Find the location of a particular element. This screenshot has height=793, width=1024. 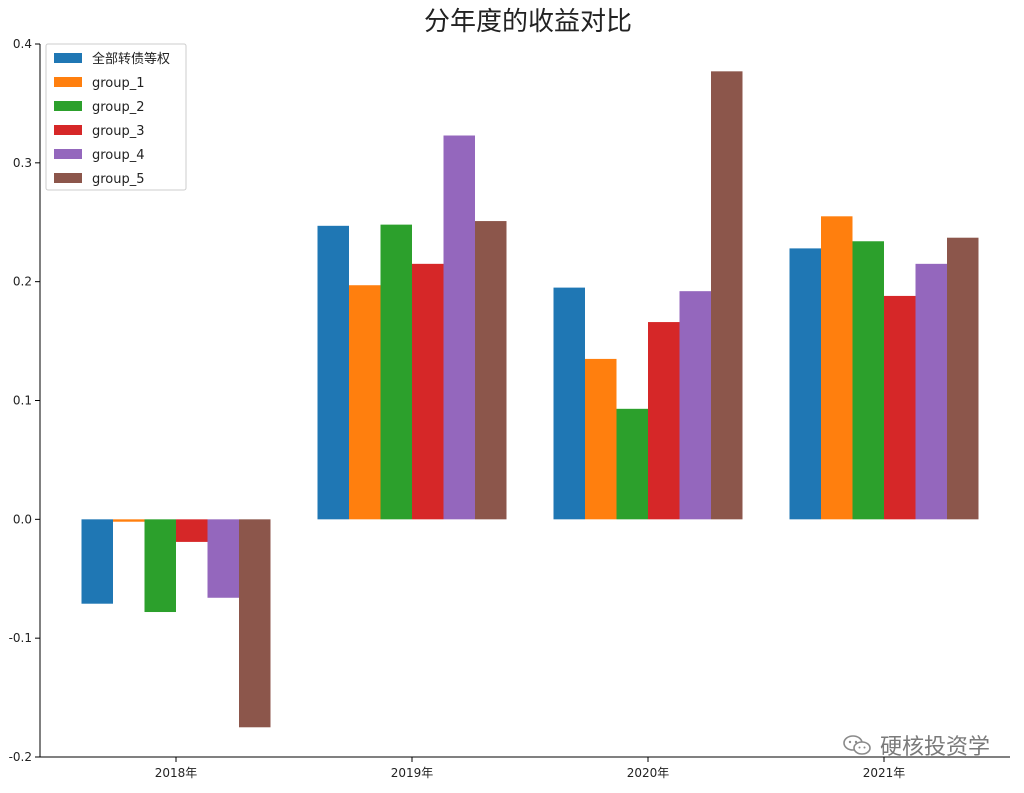

x-axis: 2018年 2019年 2020年 2021年 is located at coordinates (525, 768).